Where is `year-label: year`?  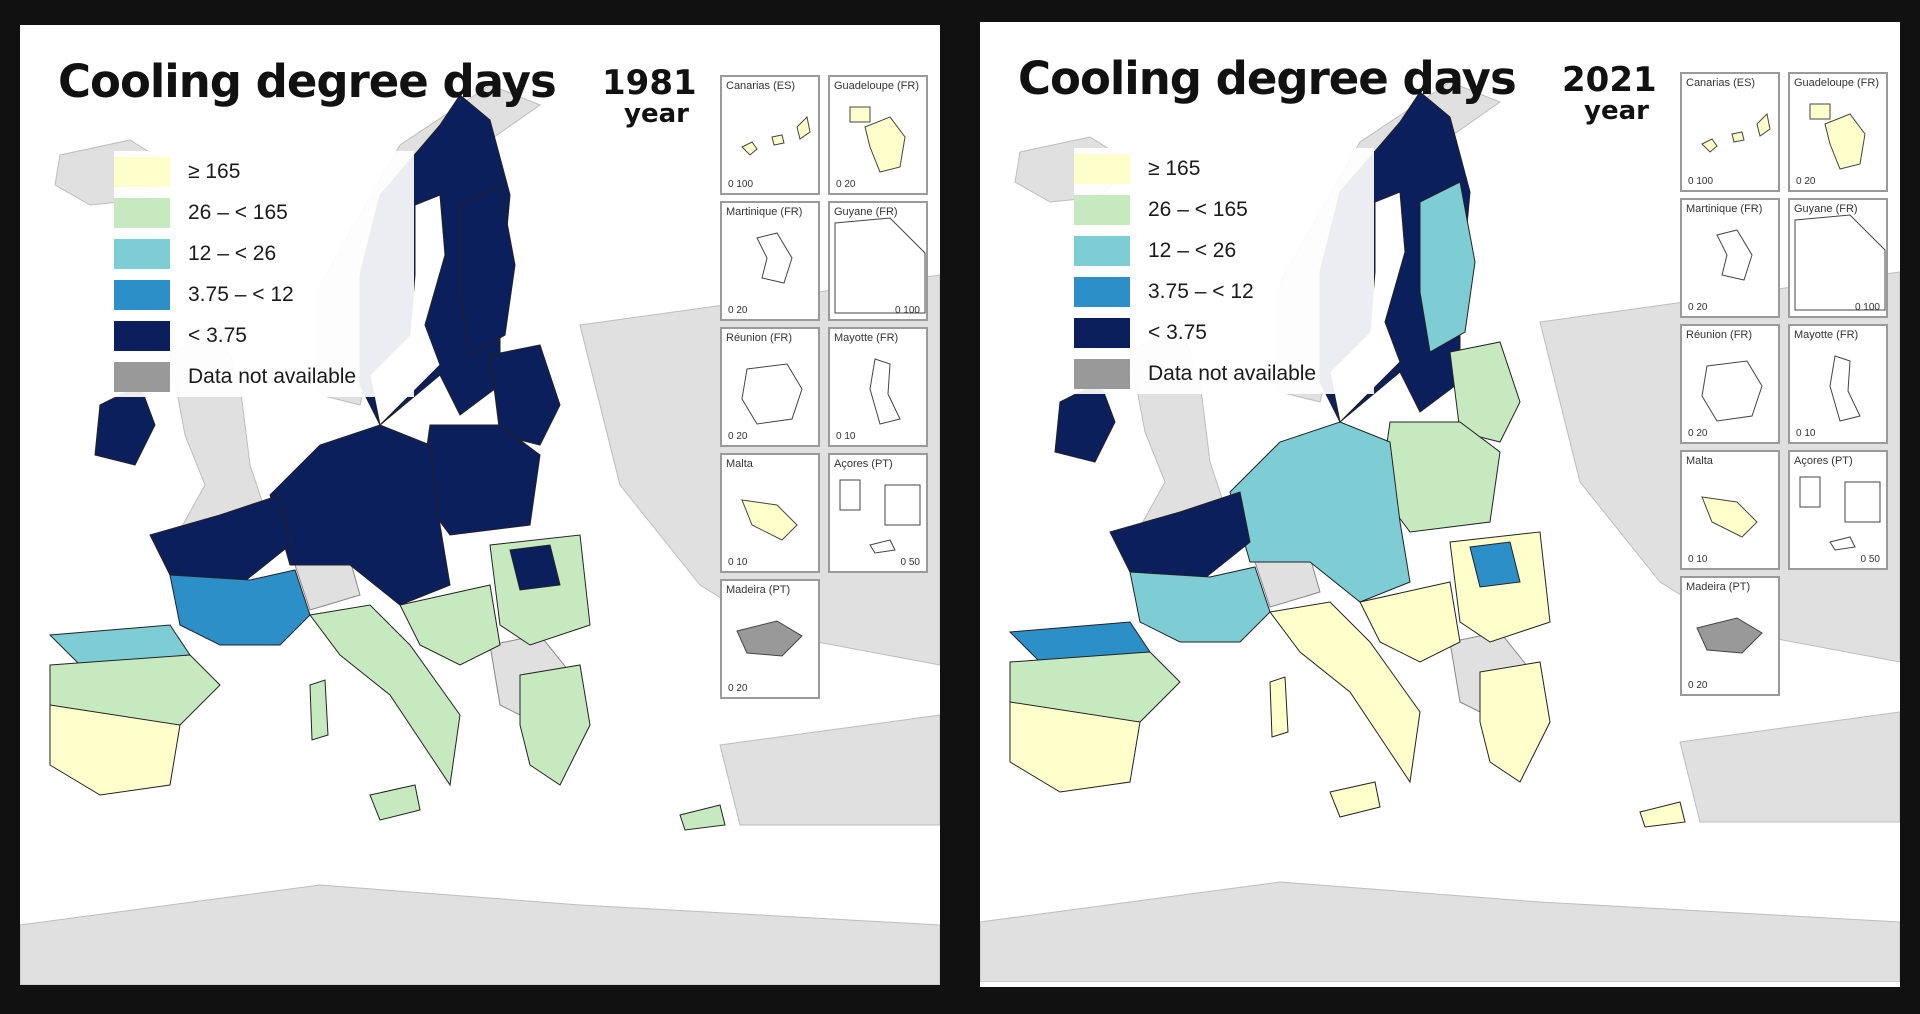
year-label: year is located at coordinates (656, 114).